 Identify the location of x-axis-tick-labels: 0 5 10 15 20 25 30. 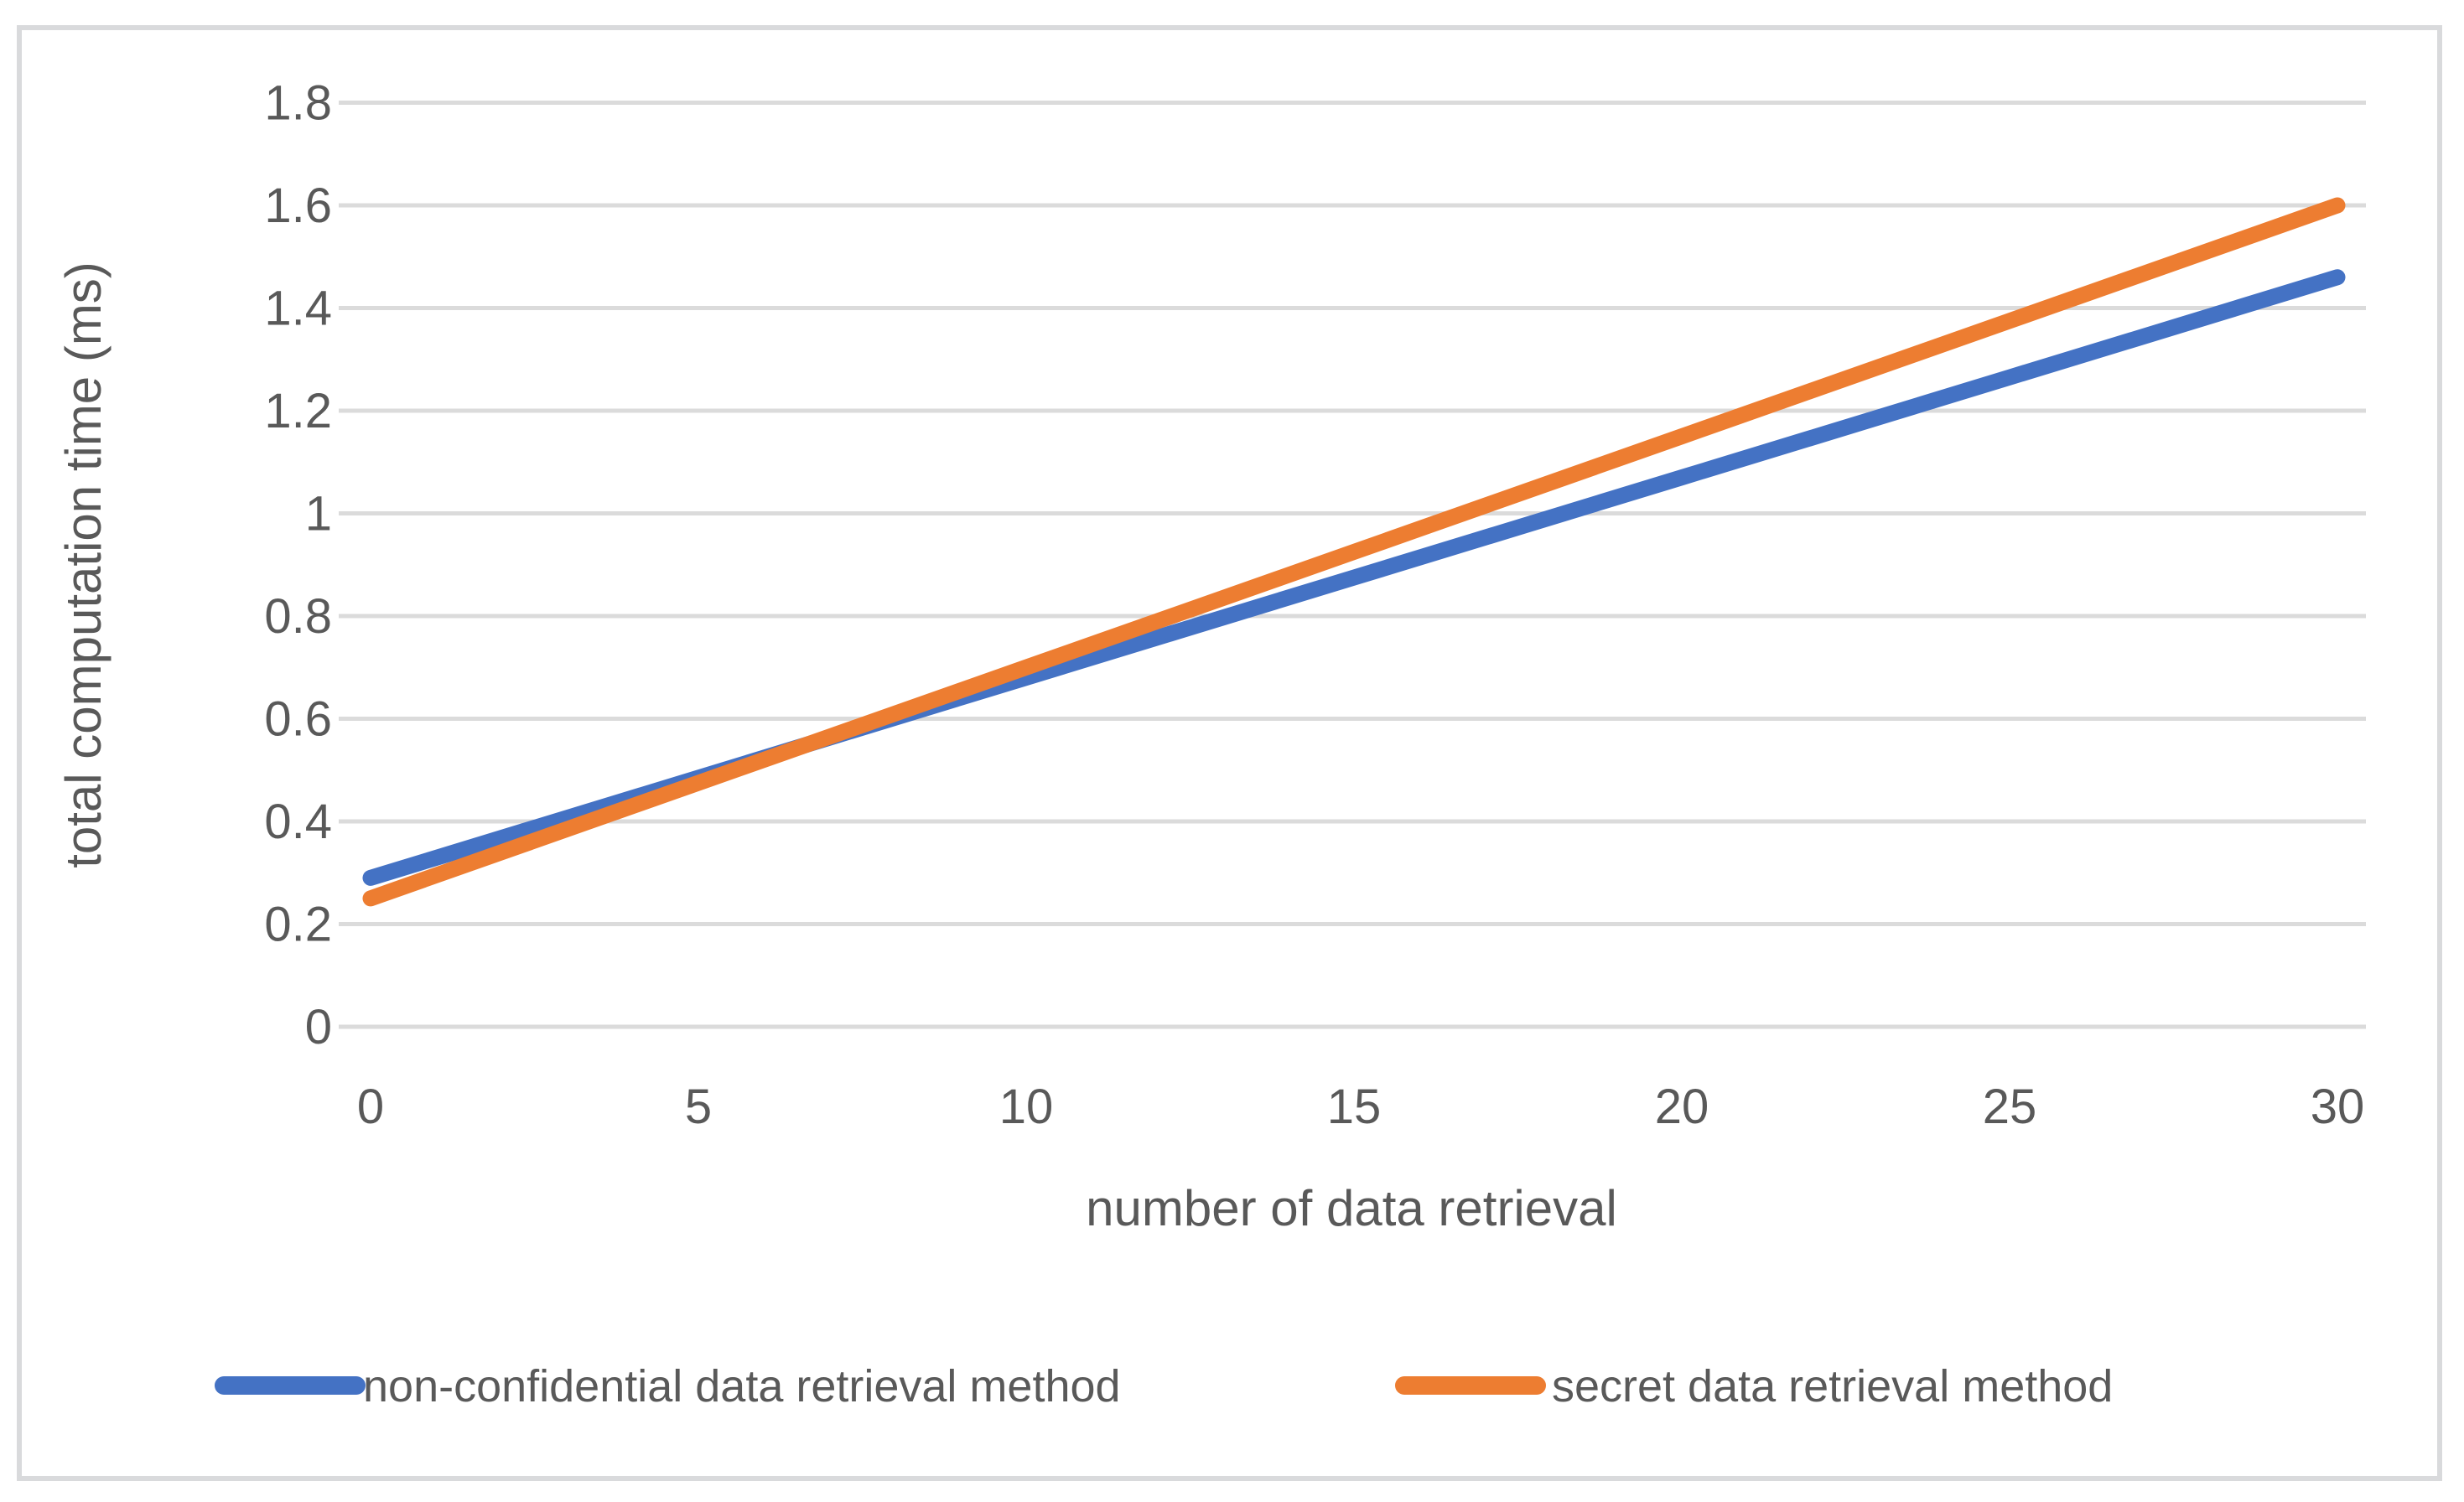
(1360, 1107).